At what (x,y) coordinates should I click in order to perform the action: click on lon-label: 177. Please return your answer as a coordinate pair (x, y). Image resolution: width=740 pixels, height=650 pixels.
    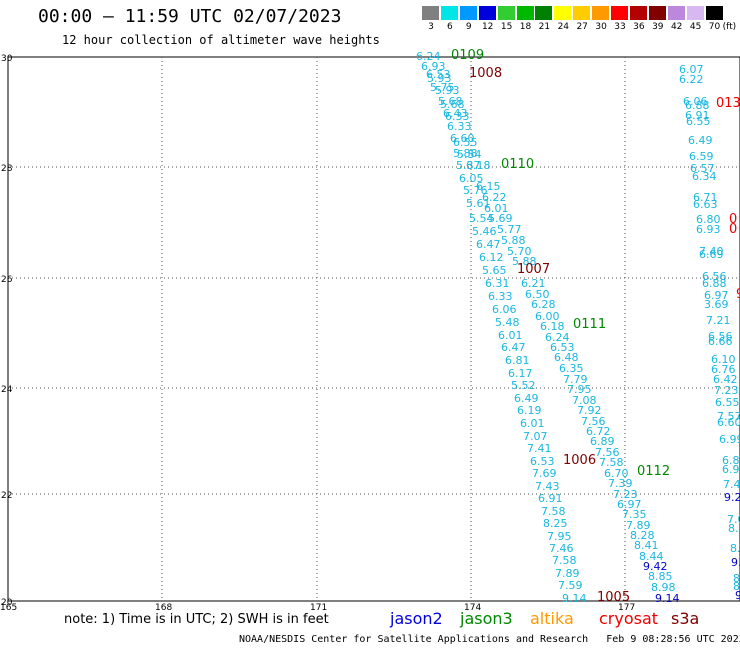
    Looking at the image, I should click on (626, 608).